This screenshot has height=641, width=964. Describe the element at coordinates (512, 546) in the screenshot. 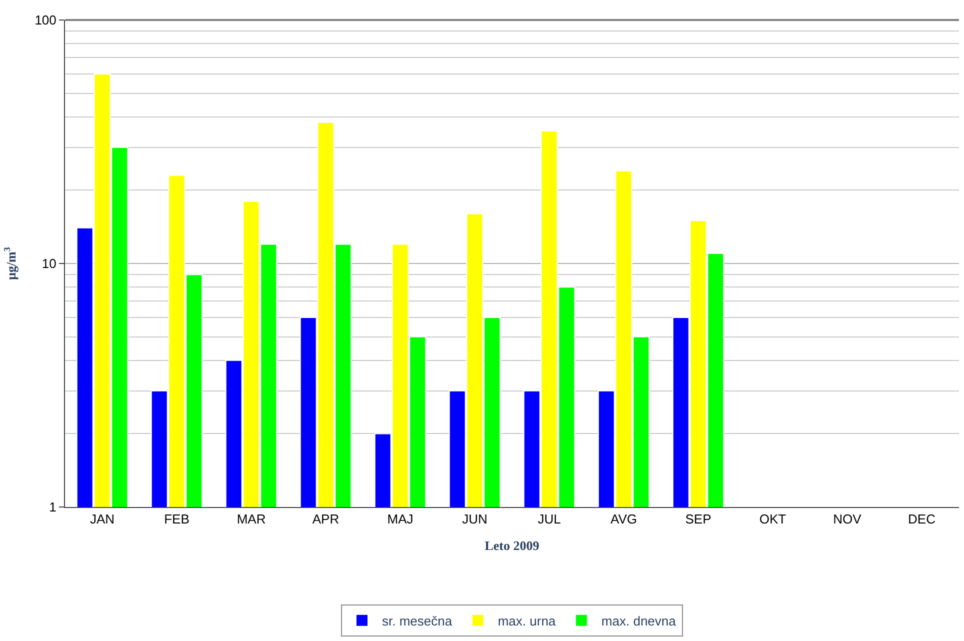

I see `x-axis-title: Leto 2009` at that location.